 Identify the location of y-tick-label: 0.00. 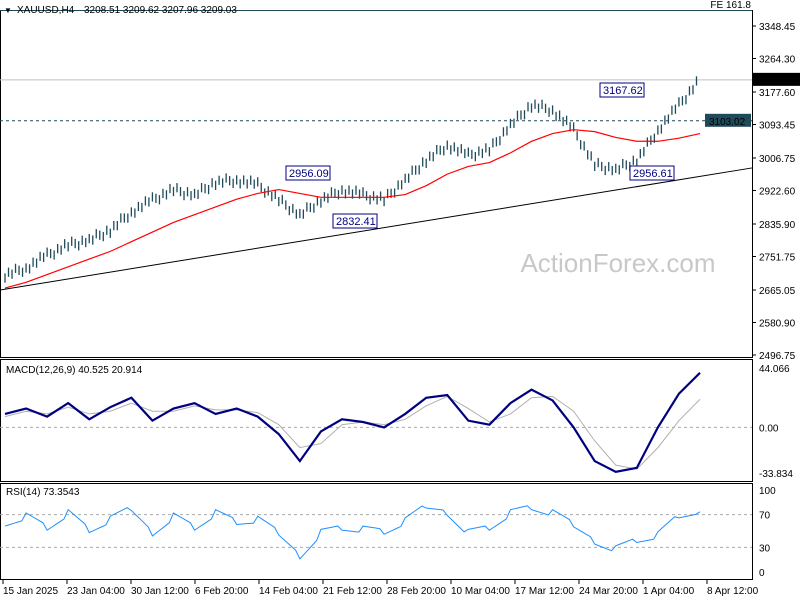
(769, 428).